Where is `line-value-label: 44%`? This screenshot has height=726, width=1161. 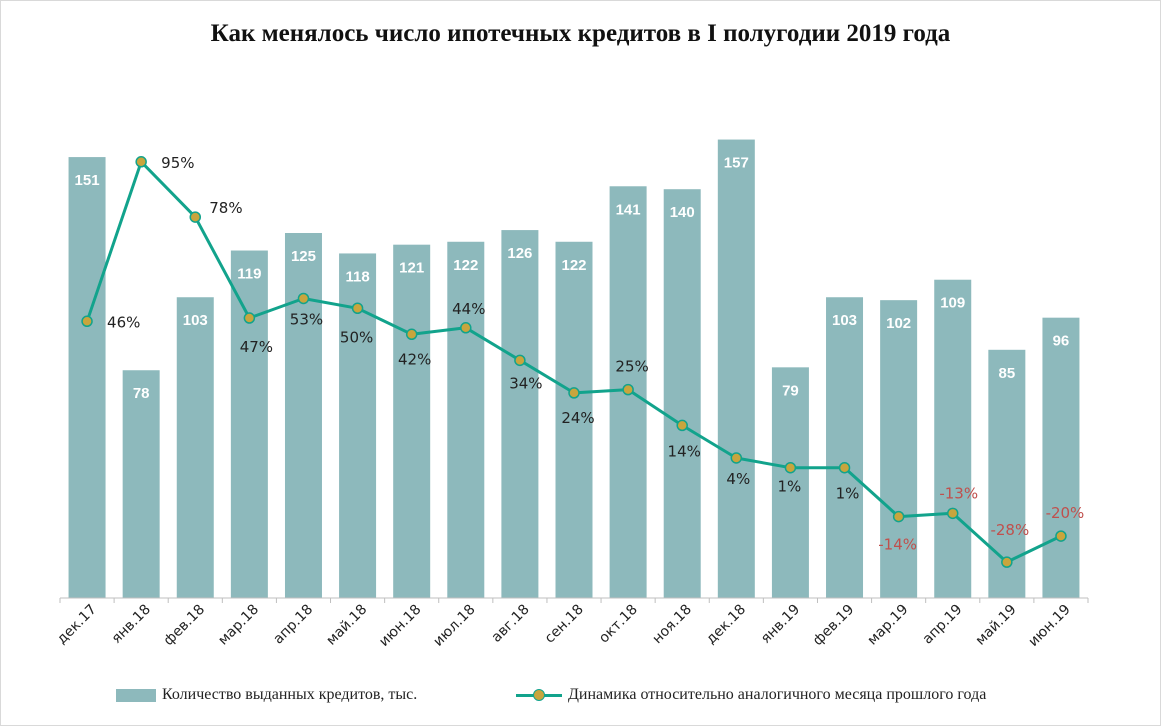 line-value-label: 44% is located at coordinates (468, 309).